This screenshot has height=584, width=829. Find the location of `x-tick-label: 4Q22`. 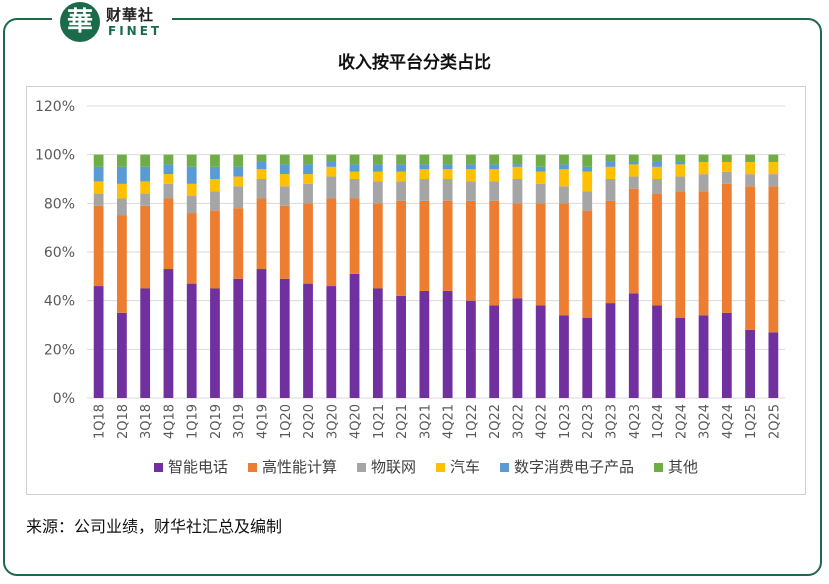

x-tick-label: 4Q22 is located at coordinates (542, 421).